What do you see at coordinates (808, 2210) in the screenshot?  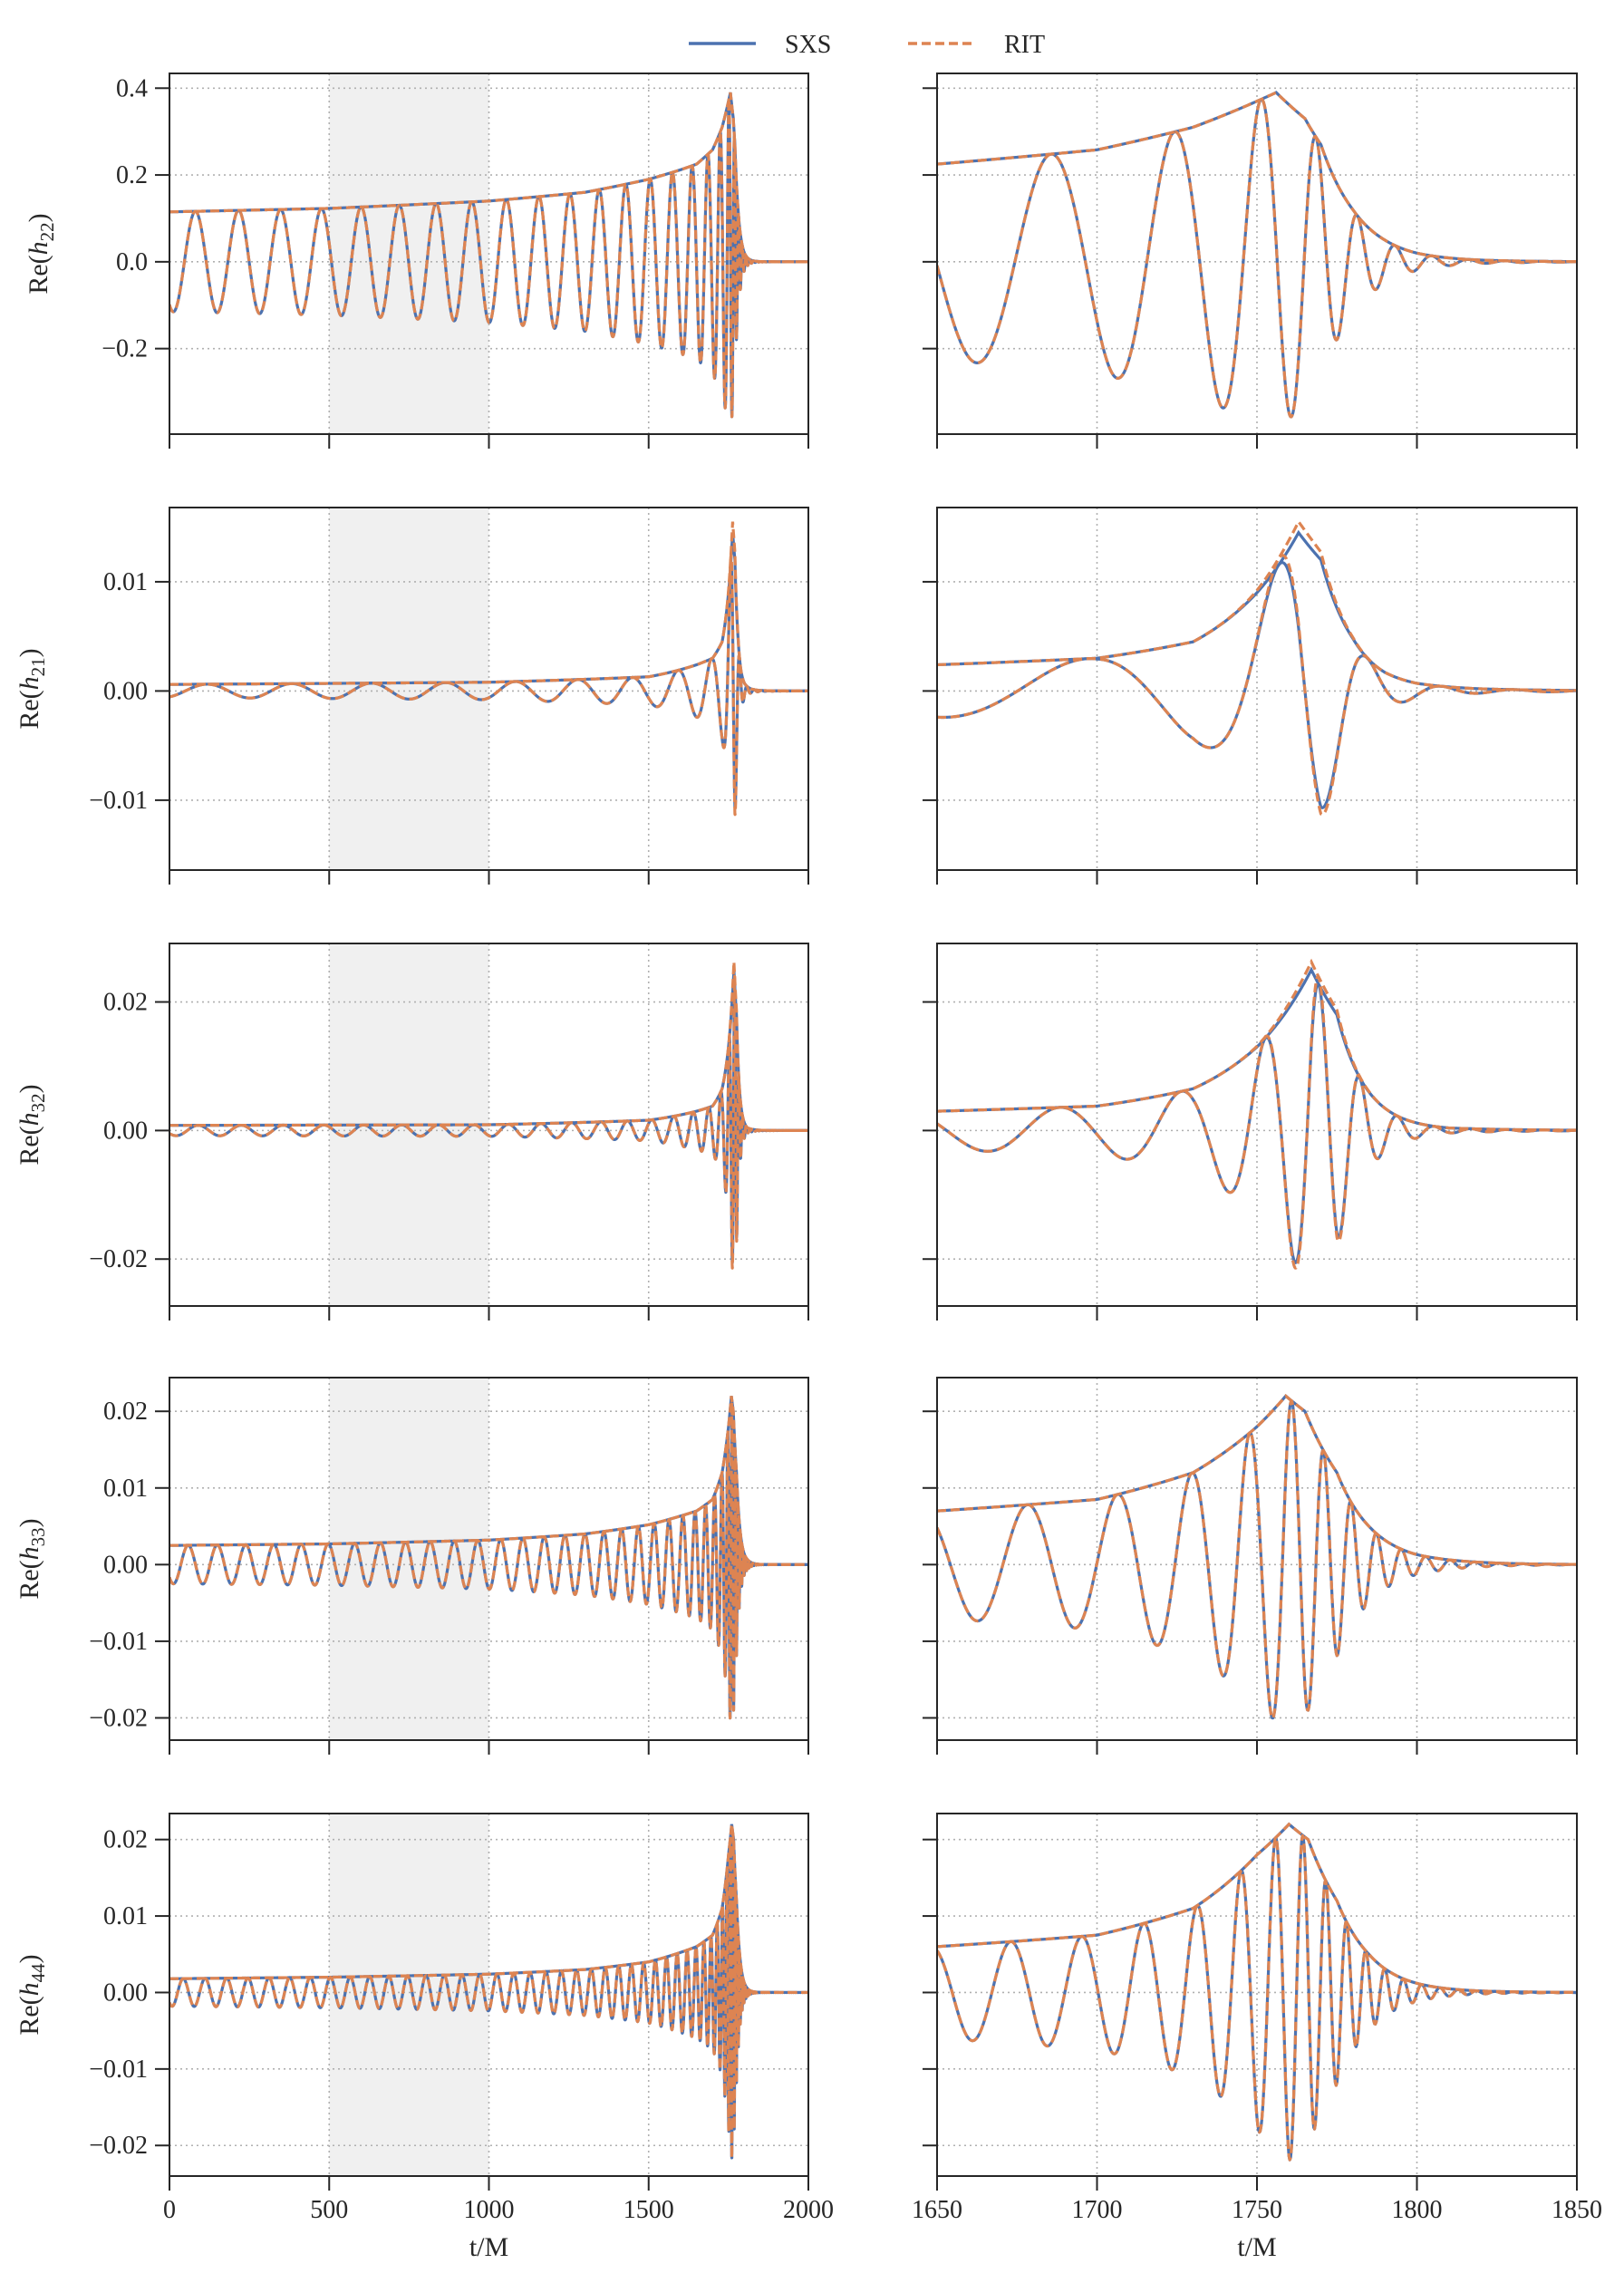 I see `x-tick-label: 2000` at bounding box center [808, 2210].